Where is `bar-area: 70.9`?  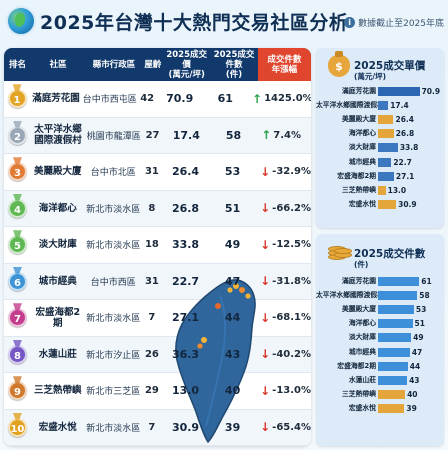
bar-area: 70.9 is located at coordinates (409, 91).